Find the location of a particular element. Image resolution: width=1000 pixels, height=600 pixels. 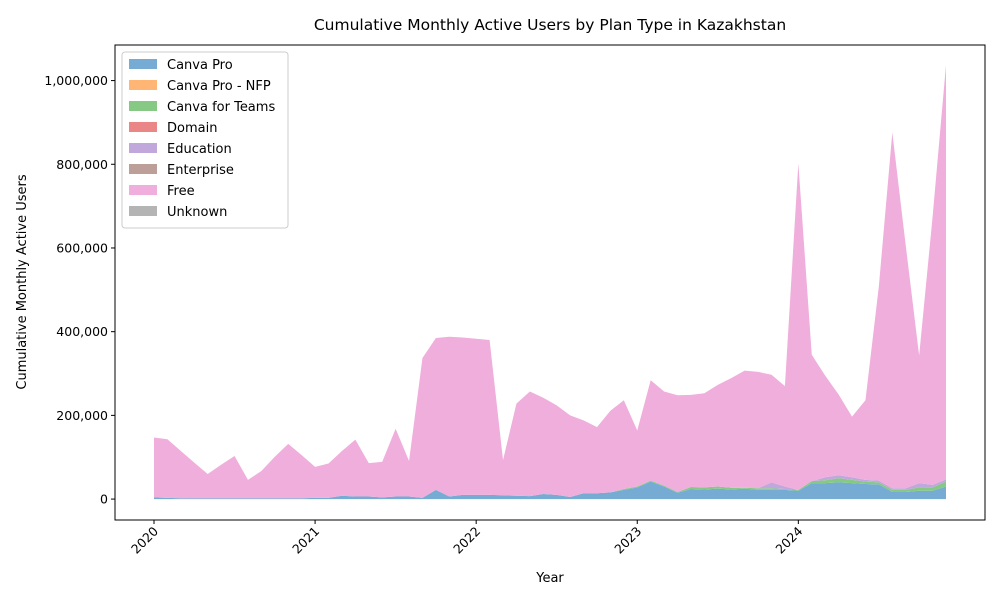

legend-frame is located at coordinates (205, 140).